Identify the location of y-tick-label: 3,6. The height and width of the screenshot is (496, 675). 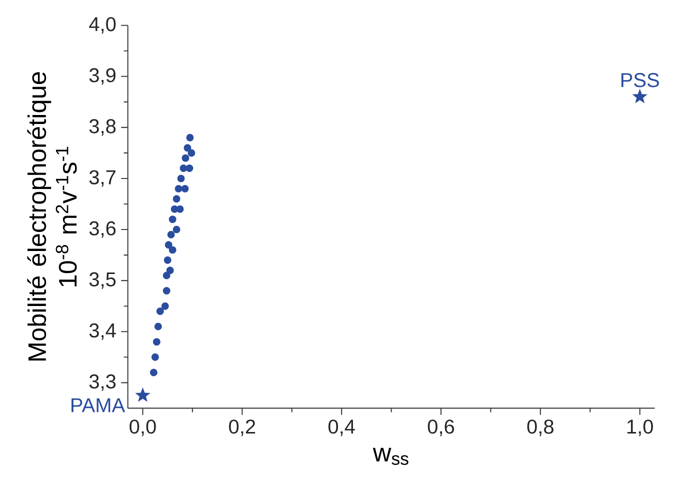
(102, 229).